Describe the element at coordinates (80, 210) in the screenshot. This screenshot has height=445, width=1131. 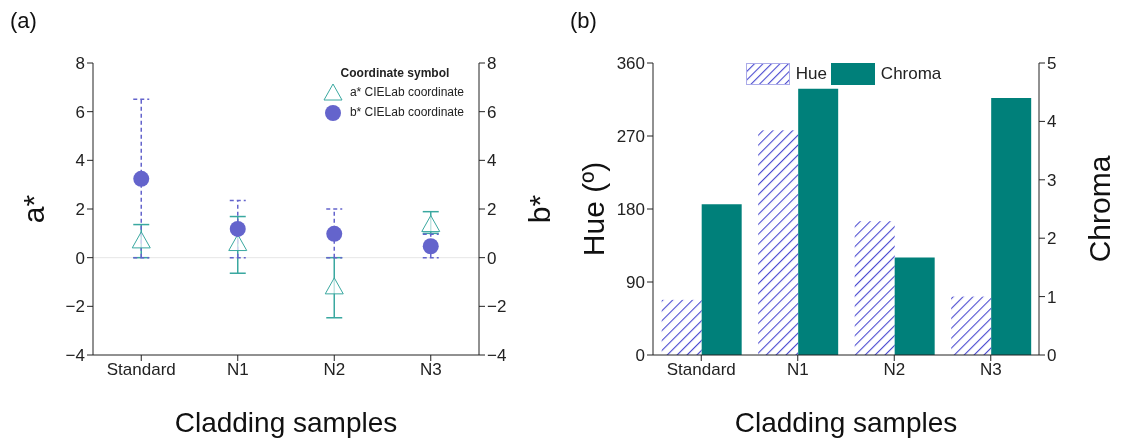
I see `y-tick-label: 2` at that location.